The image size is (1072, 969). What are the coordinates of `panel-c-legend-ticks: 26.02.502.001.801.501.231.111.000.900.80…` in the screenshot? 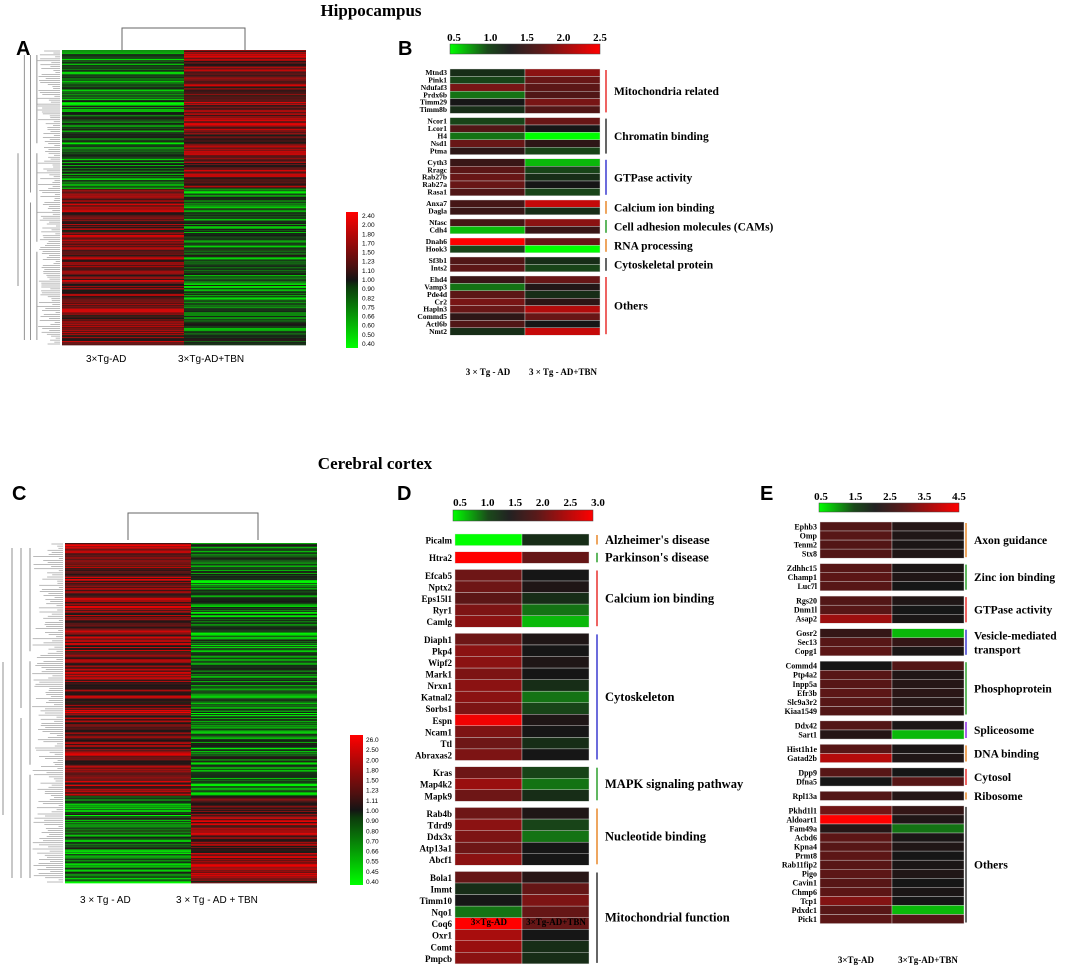 It's located at (372, 811).